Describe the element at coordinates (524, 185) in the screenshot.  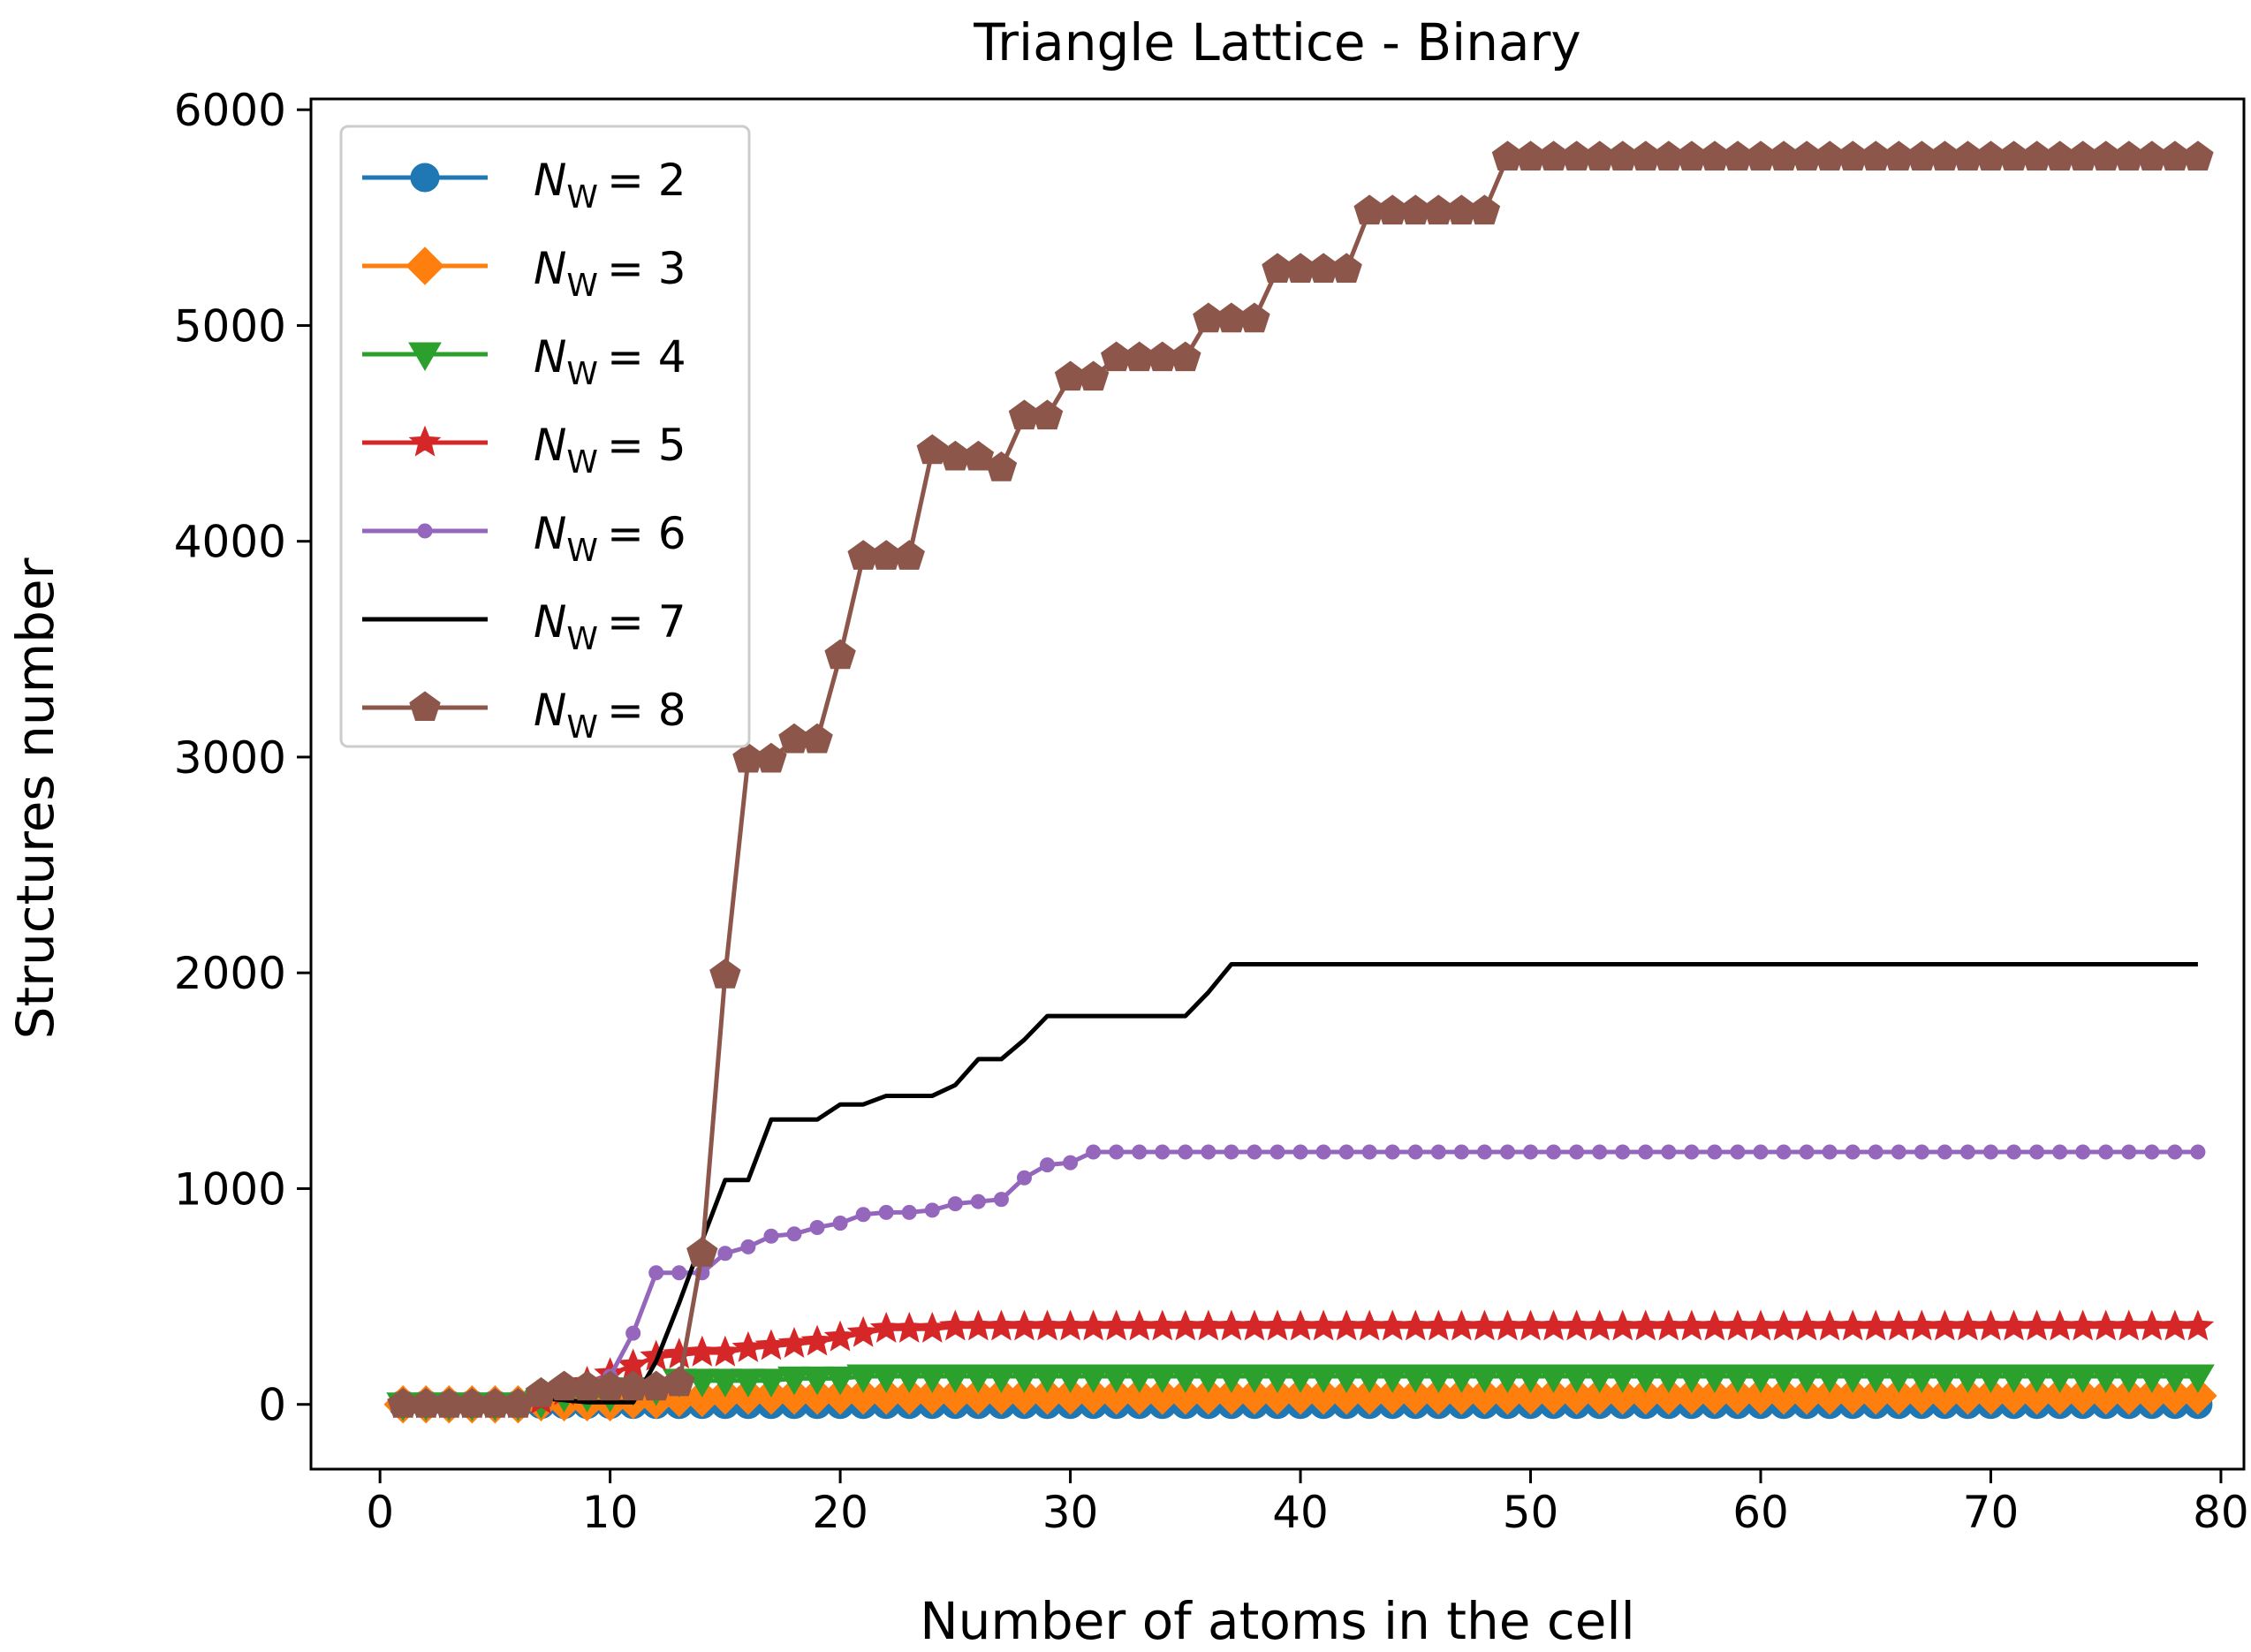
I see `legend-item: NW = 2` at that location.